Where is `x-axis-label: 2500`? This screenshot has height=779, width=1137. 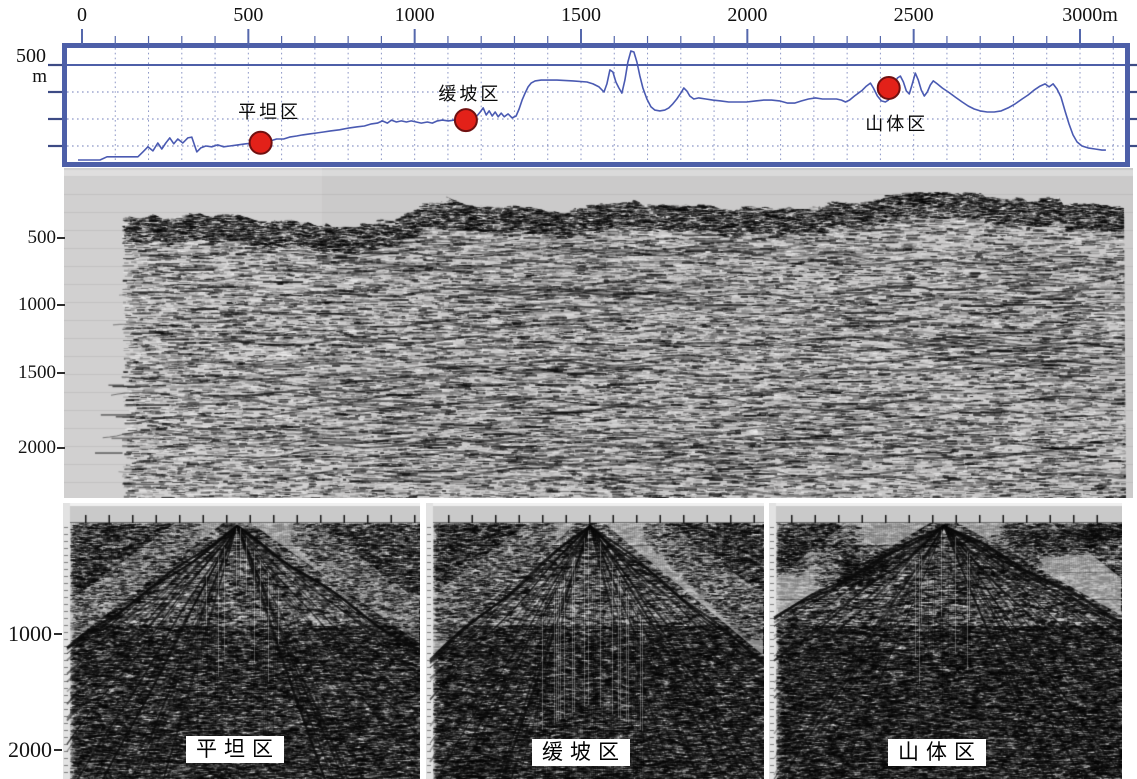 x-axis-label: 2500 is located at coordinates (914, 15).